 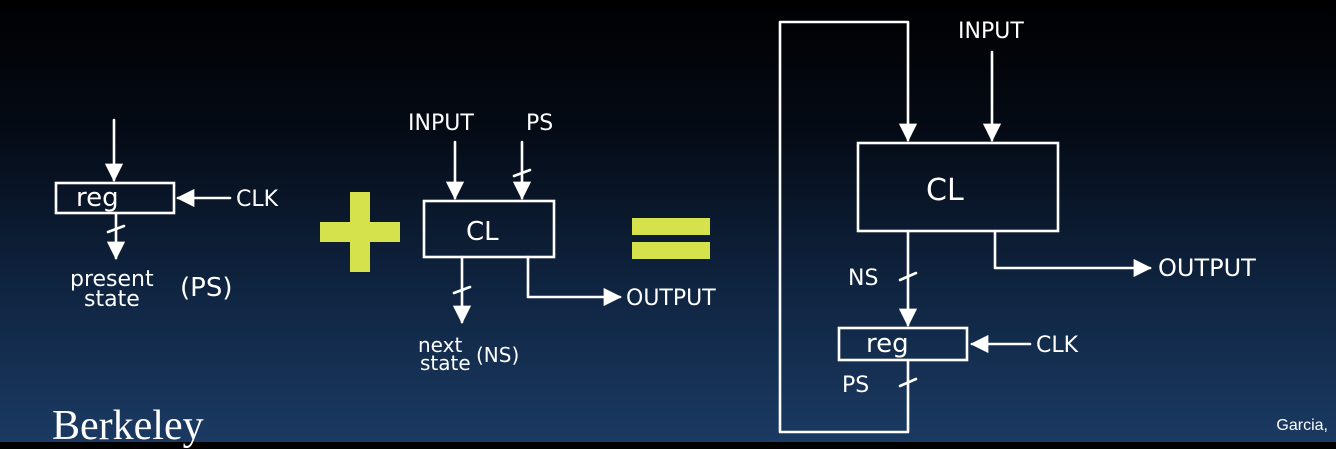 What do you see at coordinates (1207, 268) in the screenshot?
I see `sm-output-label: OUTPUT` at bounding box center [1207, 268].